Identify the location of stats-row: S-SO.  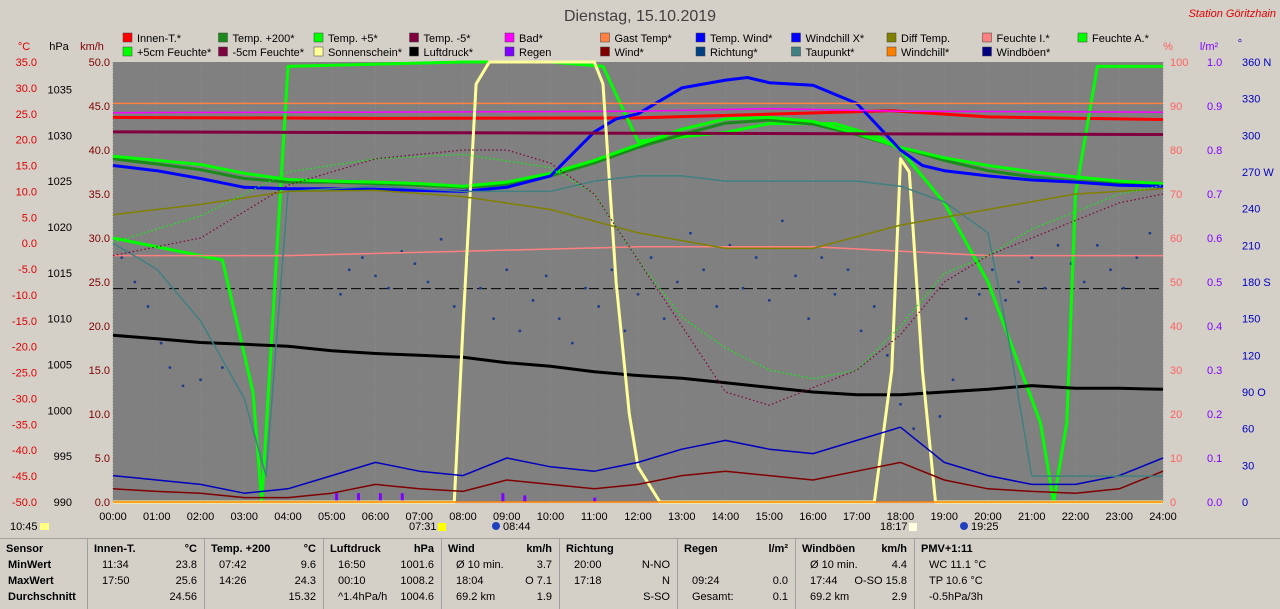
(619, 598).